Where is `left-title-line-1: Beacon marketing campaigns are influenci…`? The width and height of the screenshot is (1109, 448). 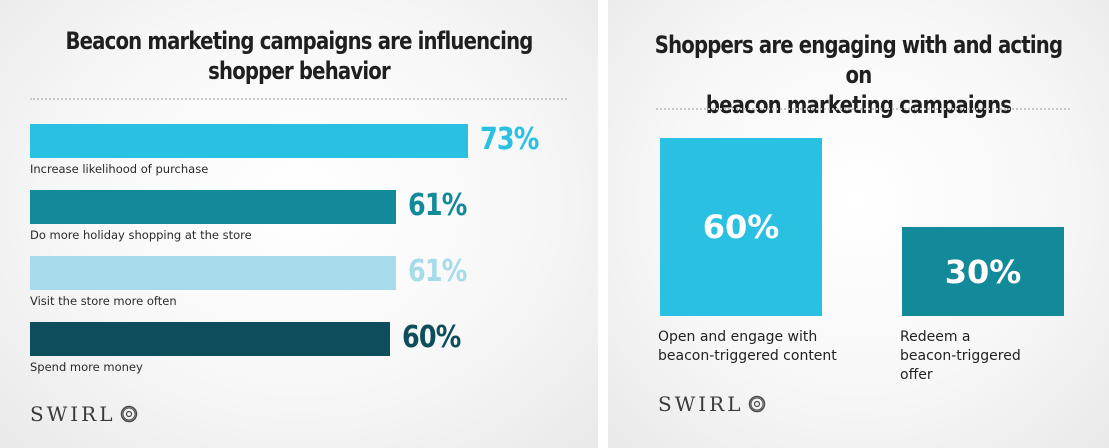 left-title-line-1: Beacon marketing campaigns are influenci… is located at coordinates (299, 41).